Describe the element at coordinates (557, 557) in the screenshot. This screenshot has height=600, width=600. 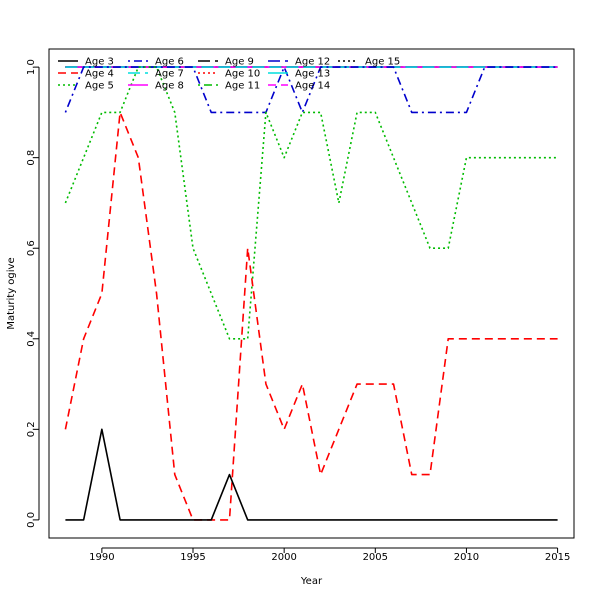
I see `x-tick-label: 2015` at that location.